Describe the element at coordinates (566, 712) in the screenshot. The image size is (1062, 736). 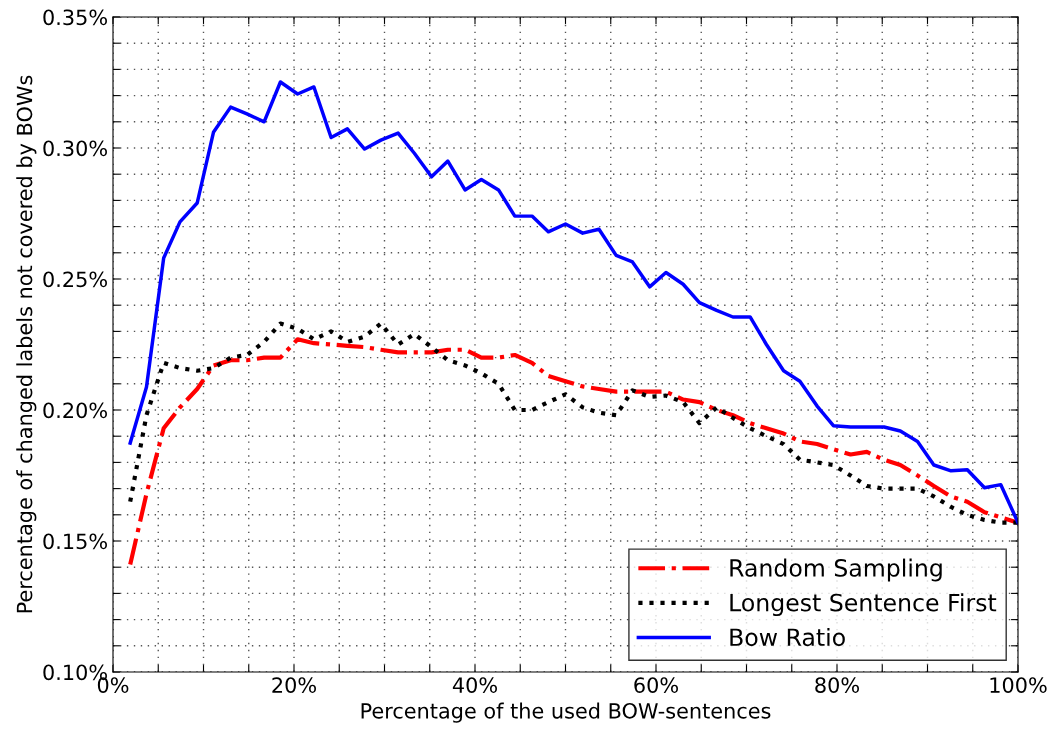
I see `x-axis-title: Percentage of the used BOW-sentences` at that location.